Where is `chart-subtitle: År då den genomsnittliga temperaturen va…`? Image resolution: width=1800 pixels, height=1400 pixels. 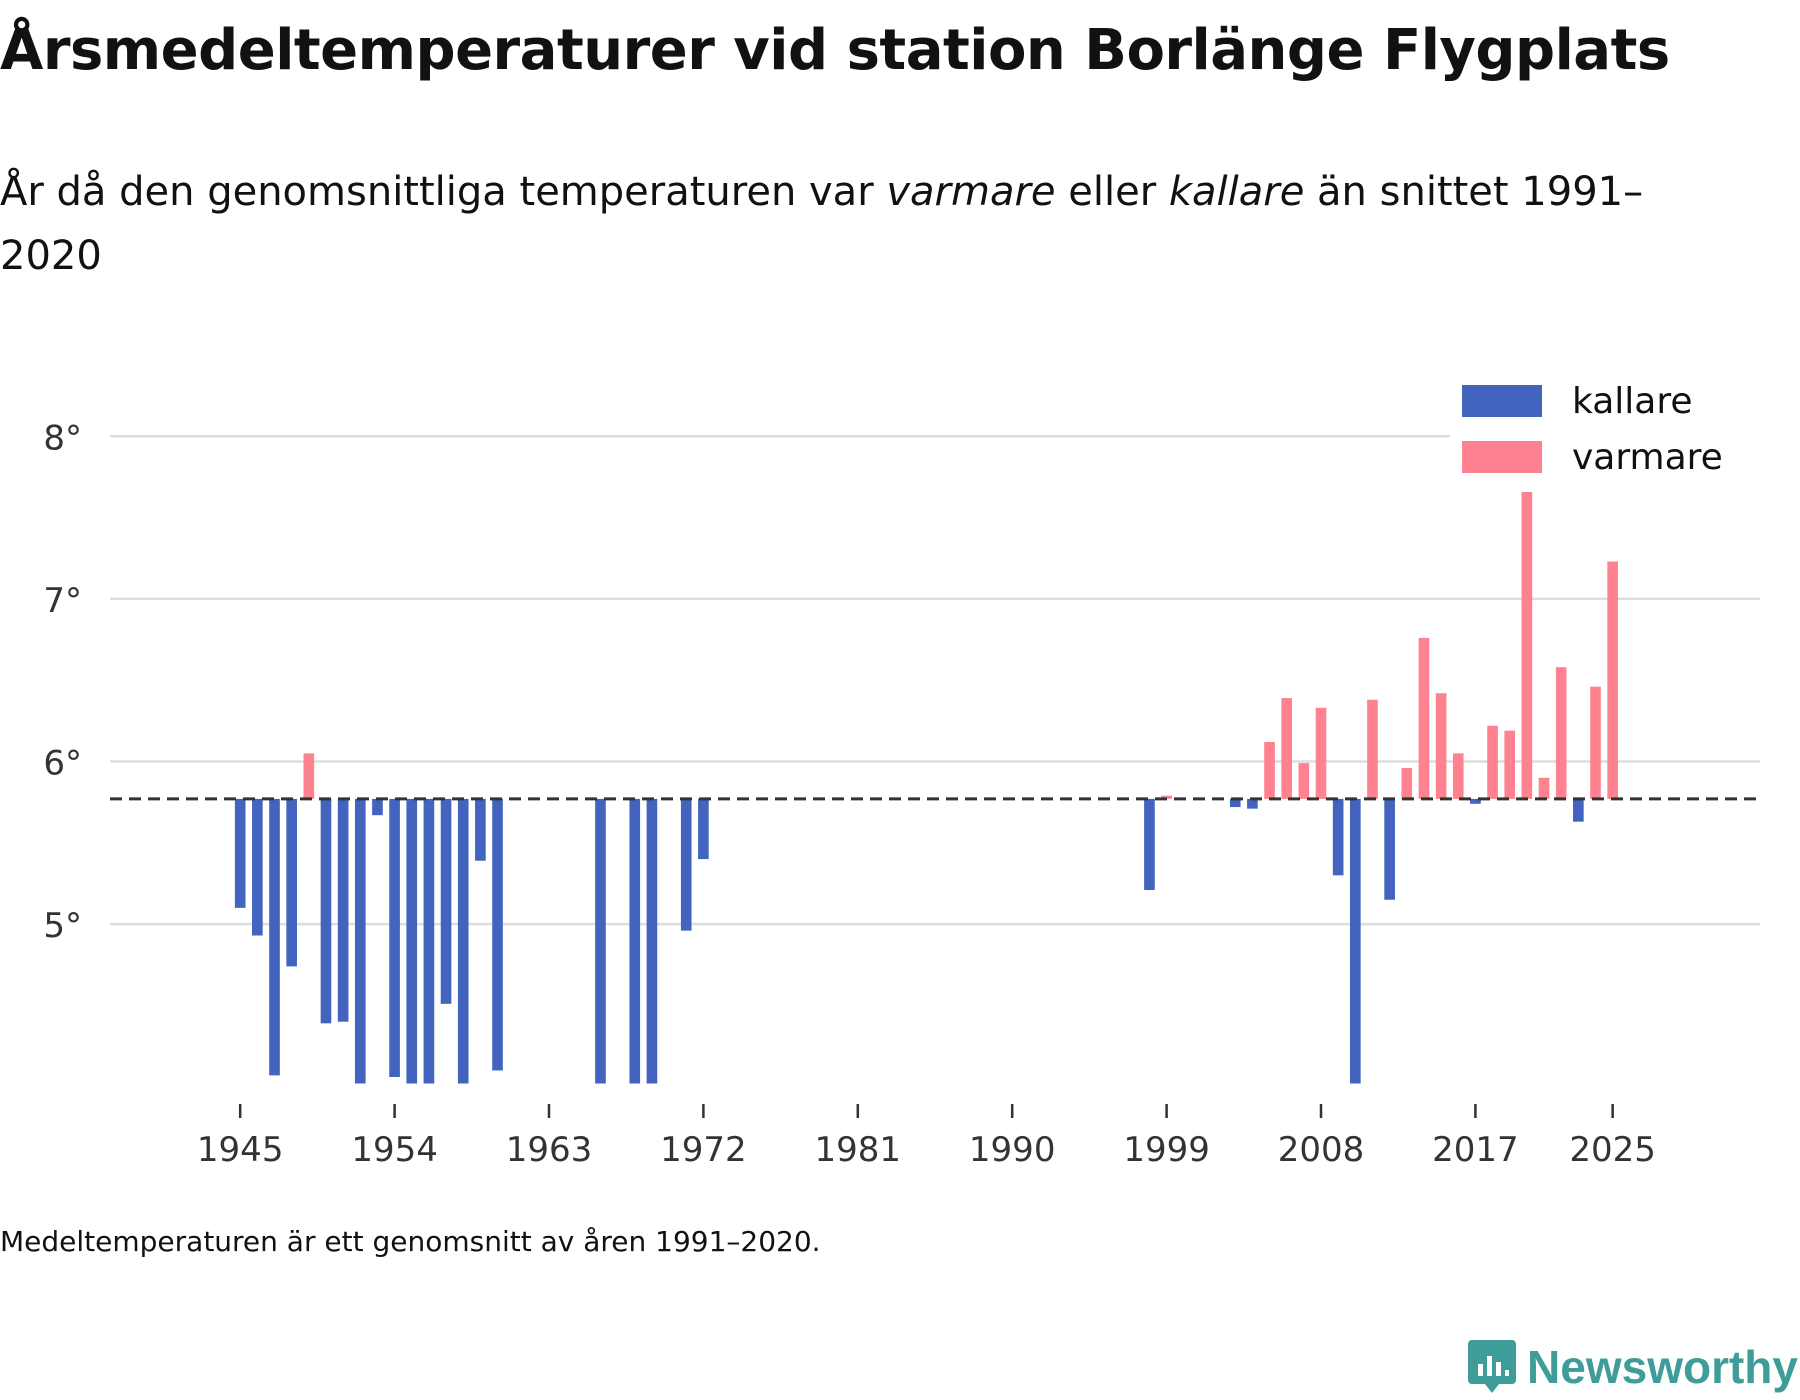
chart-subtitle: År då den genomsnittliga temperaturen va… is located at coordinates (850, 224).